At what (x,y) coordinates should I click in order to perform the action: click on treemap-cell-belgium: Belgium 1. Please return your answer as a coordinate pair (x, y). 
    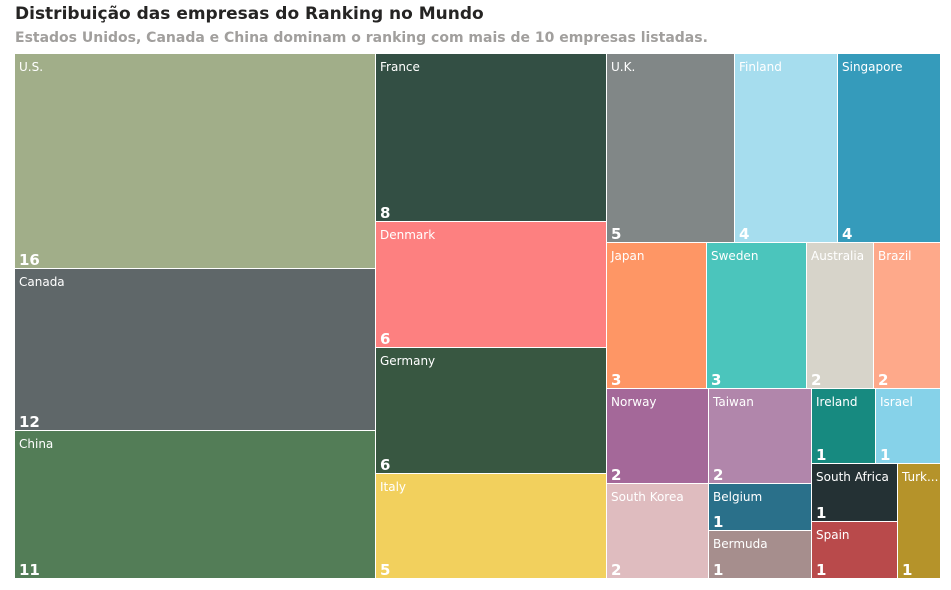
    Looking at the image, I should click on (760, 507).